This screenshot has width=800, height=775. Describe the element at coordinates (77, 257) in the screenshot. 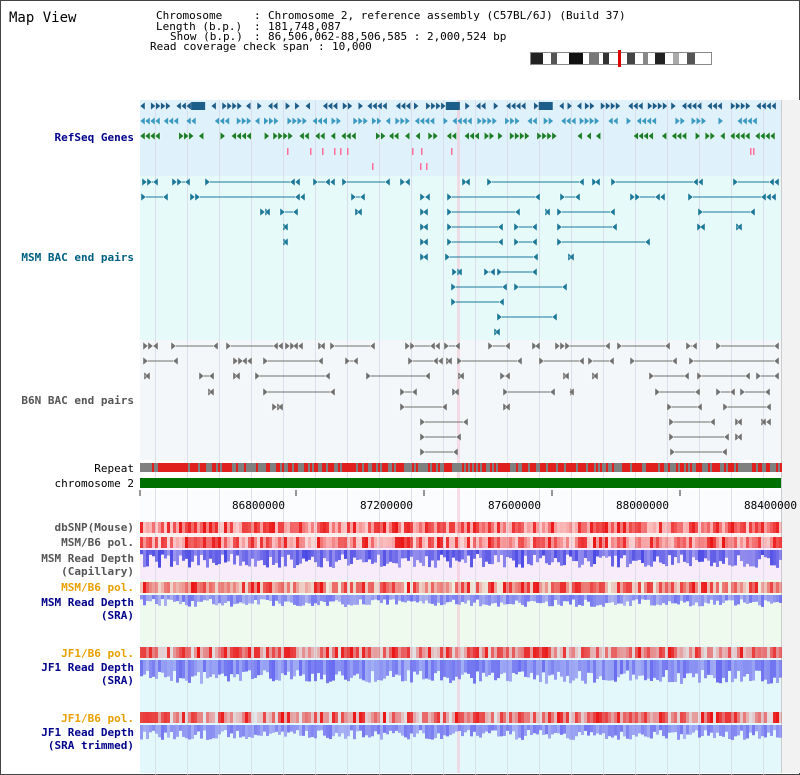

I see `msm-bac-label: MSM BAC end pairs` at that location.